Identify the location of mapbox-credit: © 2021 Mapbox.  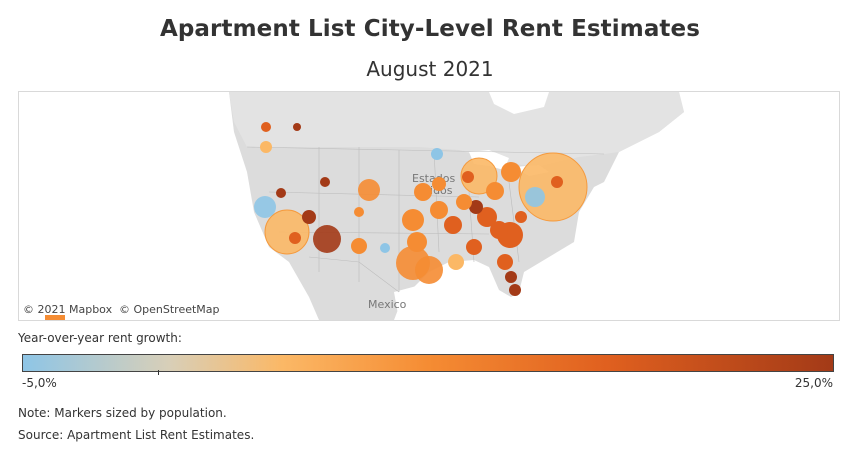
(68, 309).